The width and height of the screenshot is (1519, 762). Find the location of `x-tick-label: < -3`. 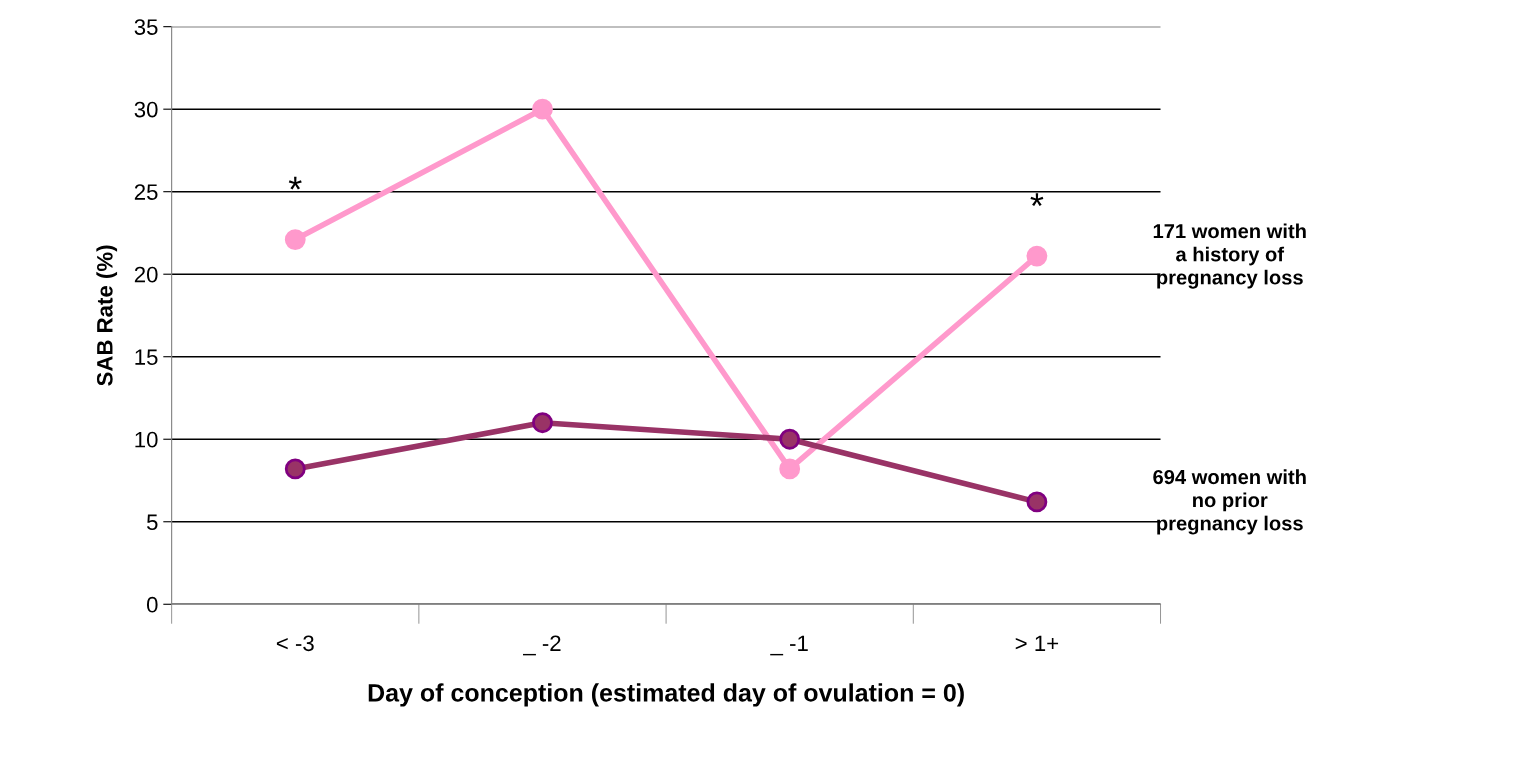

x-tick-label: < -3 is located at coordinates (295, 643).